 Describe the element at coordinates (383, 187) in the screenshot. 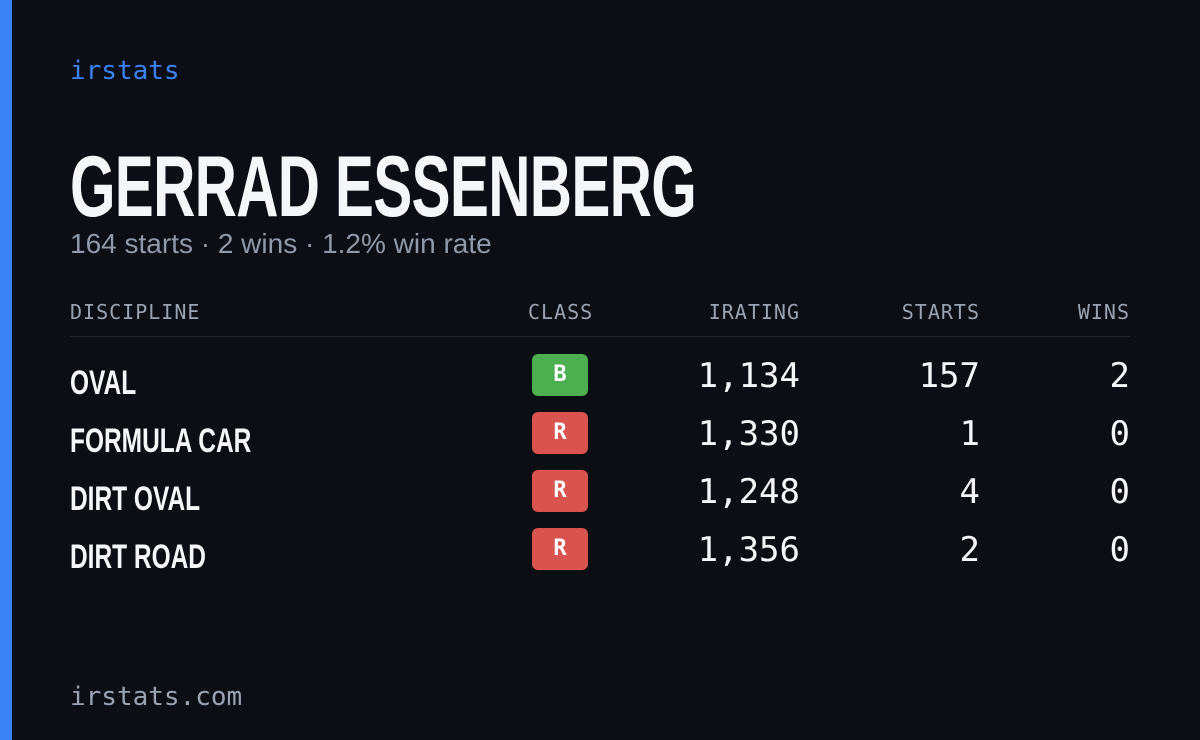

I see `driver-name: GERRAD ESSENBERG` at that location.